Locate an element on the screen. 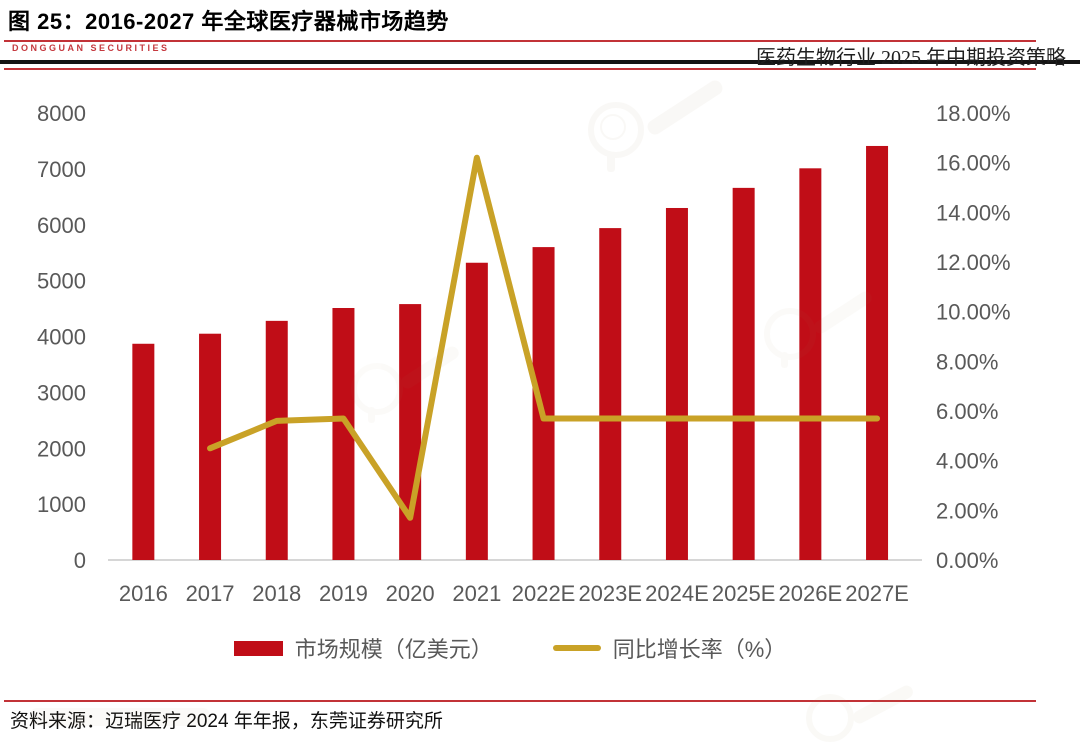 The width and height of the screenshot is (1080, 742). chart-legend: 市场规模（亿美元） 同比增长率（%） is located at coordinates (510, 648).